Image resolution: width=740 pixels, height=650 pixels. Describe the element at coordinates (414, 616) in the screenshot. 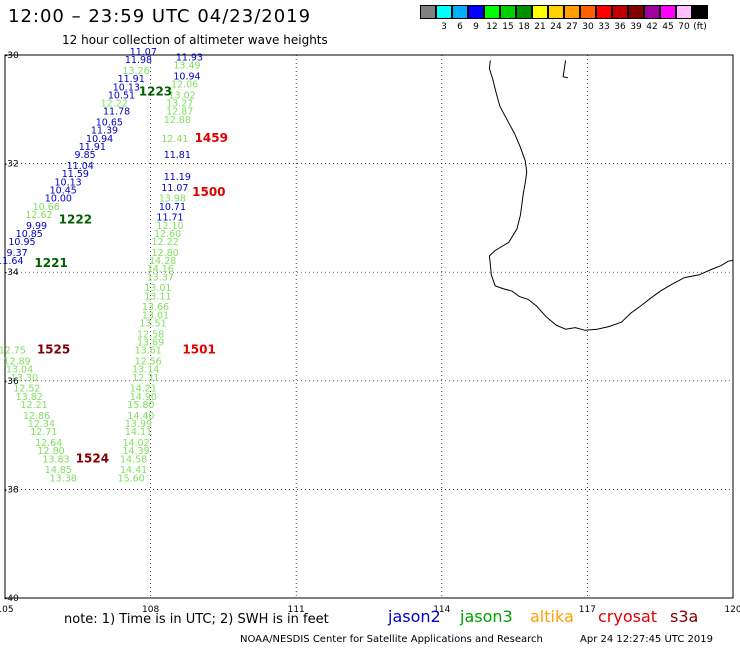

I see `satellite-legend-item: jason2` at that location.